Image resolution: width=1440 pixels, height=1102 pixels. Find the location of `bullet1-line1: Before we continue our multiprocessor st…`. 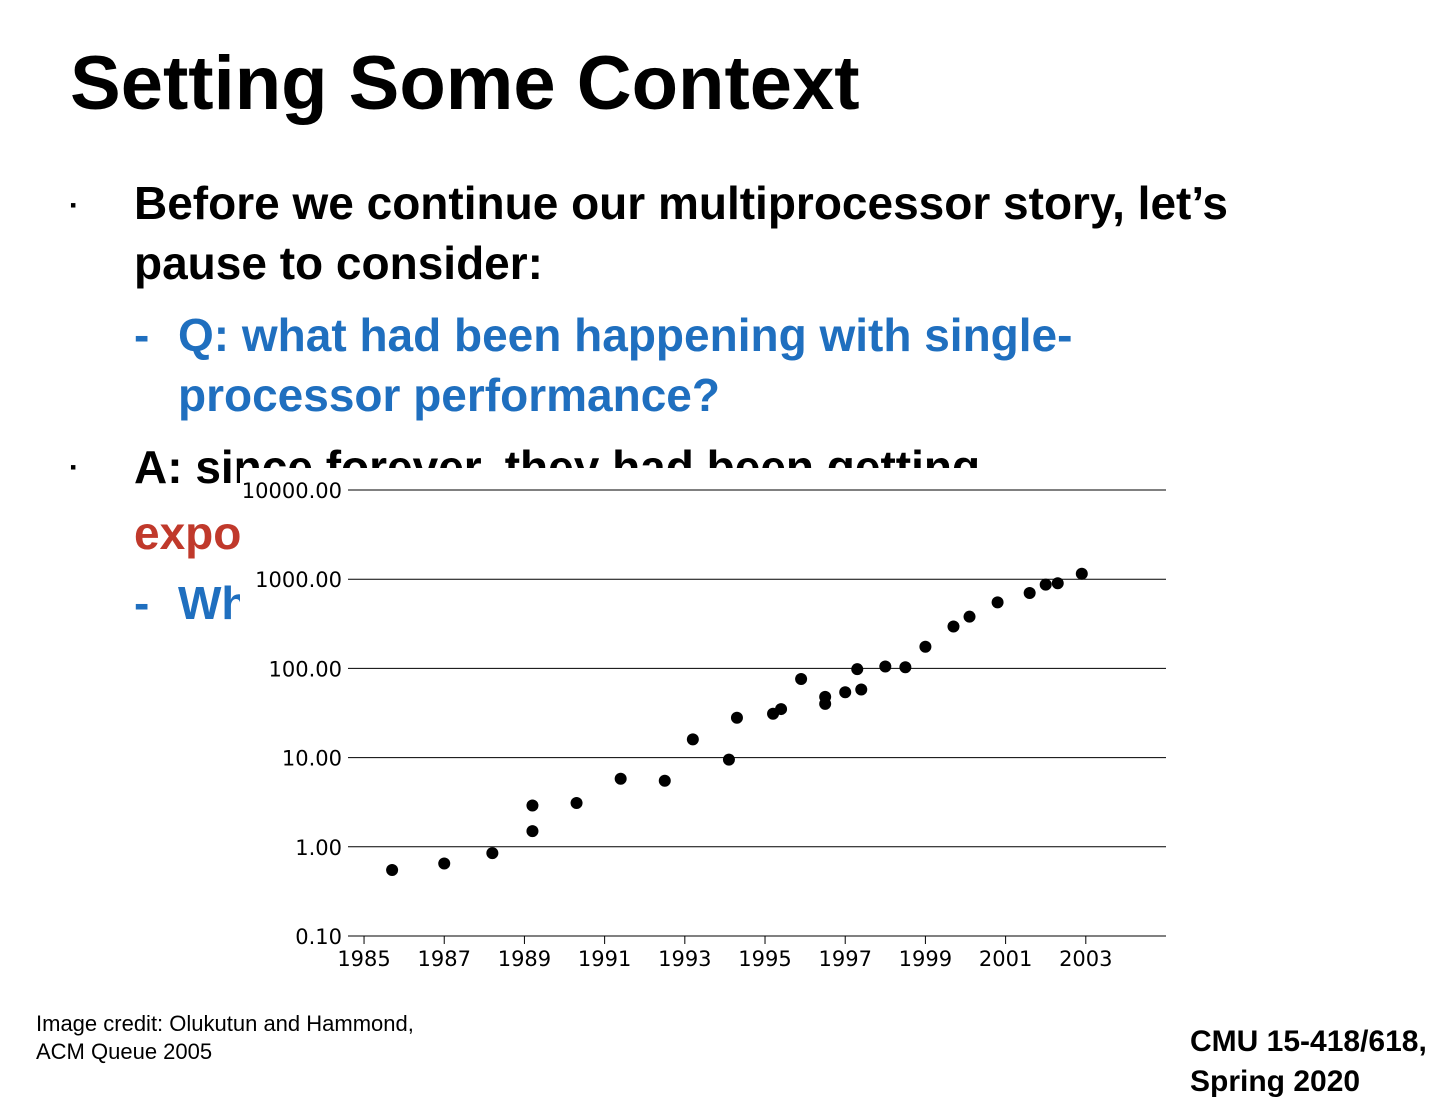

bullet1-line1: Before we continue our multiprocessor st… is located at coordinates (681, 203).